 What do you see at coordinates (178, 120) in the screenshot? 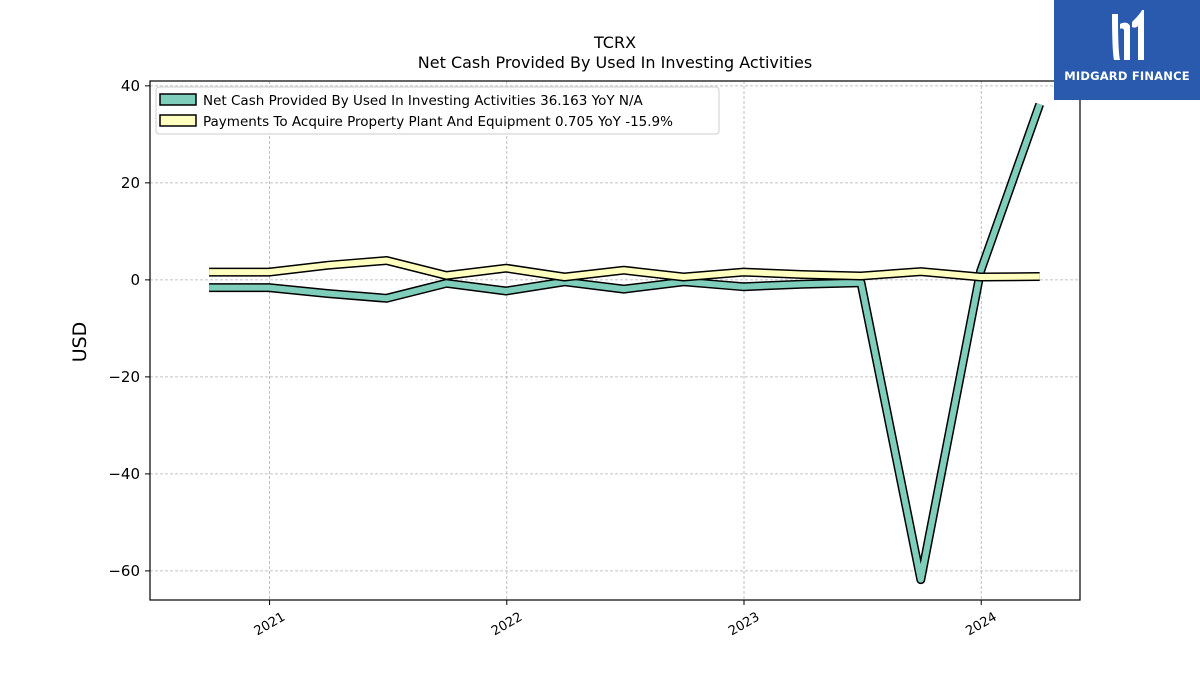
I see `legend-swatch-ppe` at bounding box center [178, 120].